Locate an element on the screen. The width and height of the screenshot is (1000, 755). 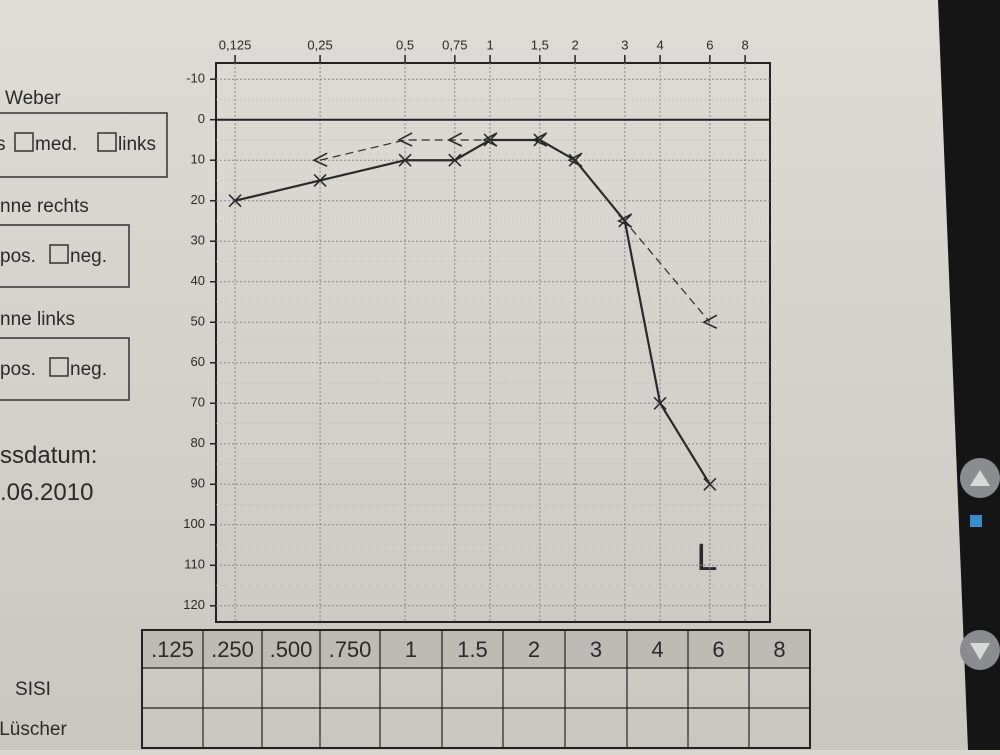
x-tick-label: 4 is located at coordinates (659, 44).